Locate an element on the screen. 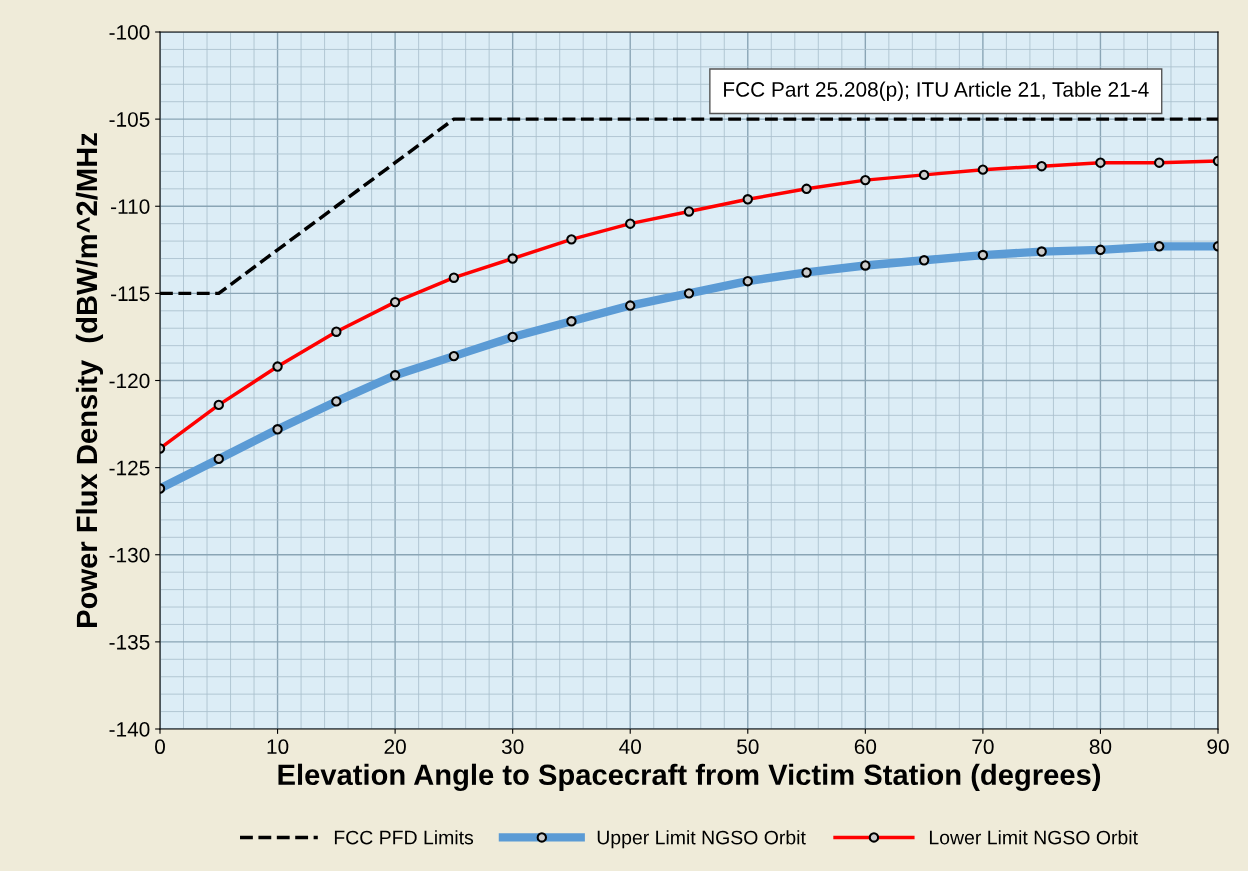  x-axis-title: Elevation Angle to Spacecraft from Victim Station (degrees) is located at coordinates (689, 777).